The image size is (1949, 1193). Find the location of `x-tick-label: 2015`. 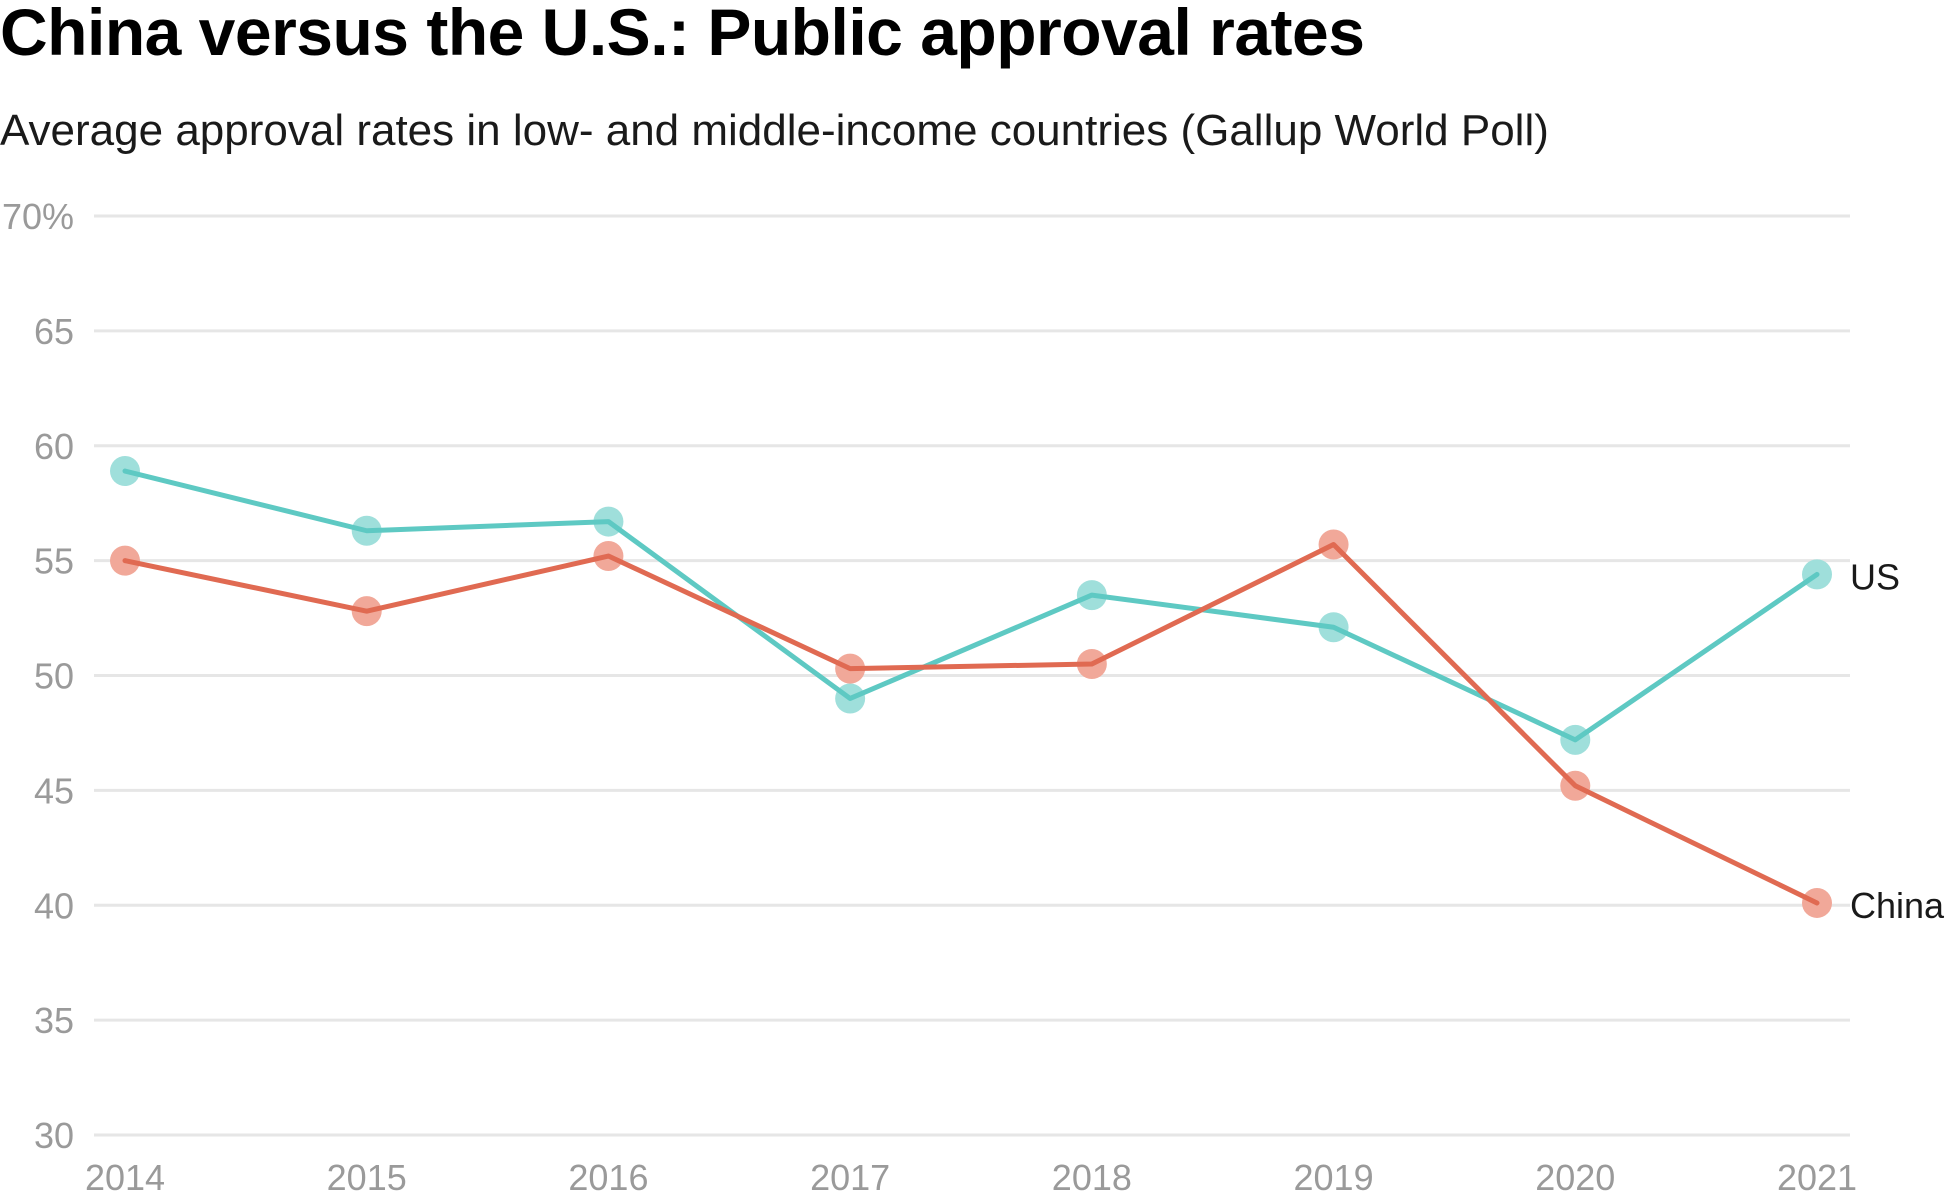

x-tick-label: 2015 is located at coordinates (367, 1175).